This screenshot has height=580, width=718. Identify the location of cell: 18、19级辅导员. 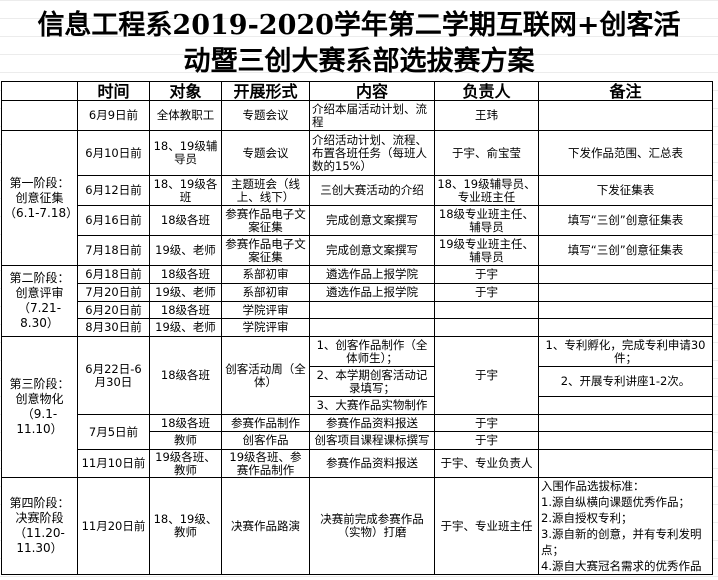
(185, 153).